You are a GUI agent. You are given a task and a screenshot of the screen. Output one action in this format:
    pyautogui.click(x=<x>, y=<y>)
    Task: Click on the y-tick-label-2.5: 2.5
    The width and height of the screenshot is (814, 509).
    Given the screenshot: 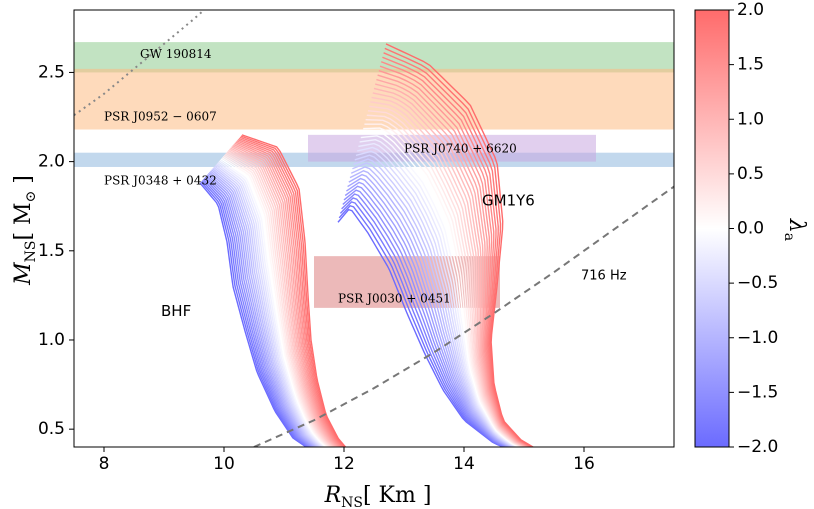 What is the action you would take?
    pyautogui.click(x=51, y=72)
    